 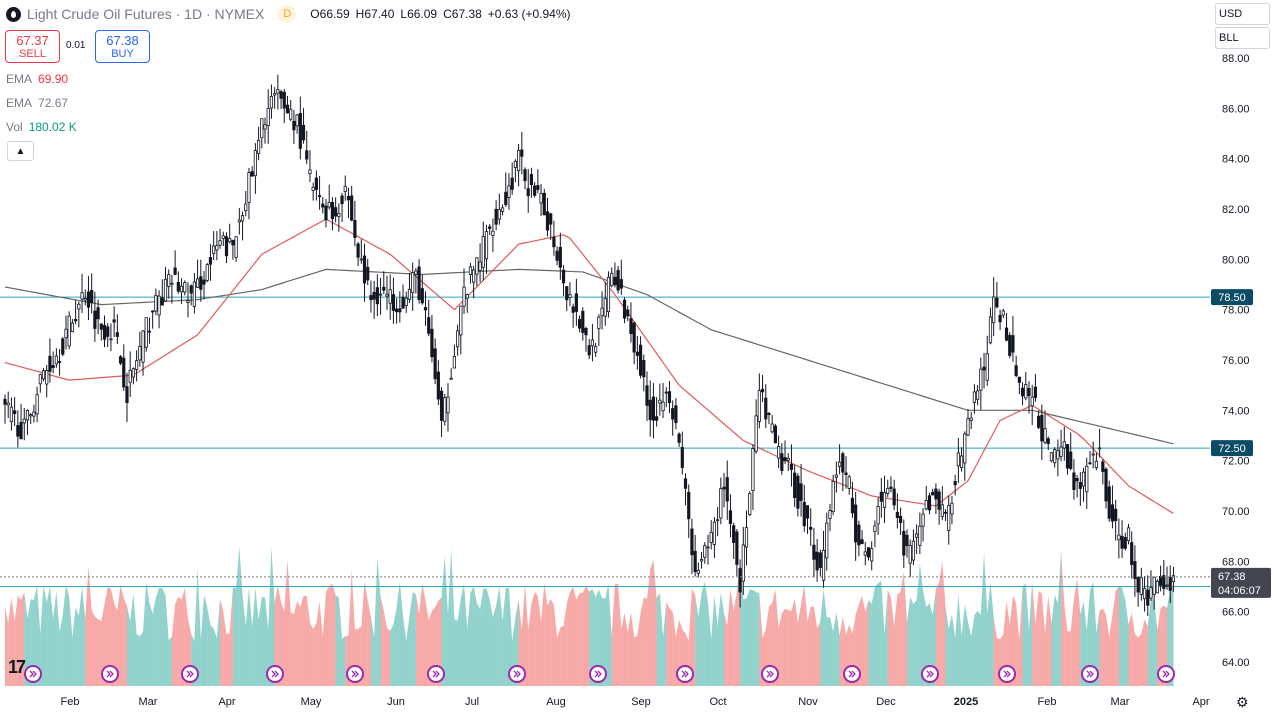 What do you see at coordinates (1236, 663) in the screenshot?
I see `y-tick-label: 64.00` at bounding box center [1236, 663].